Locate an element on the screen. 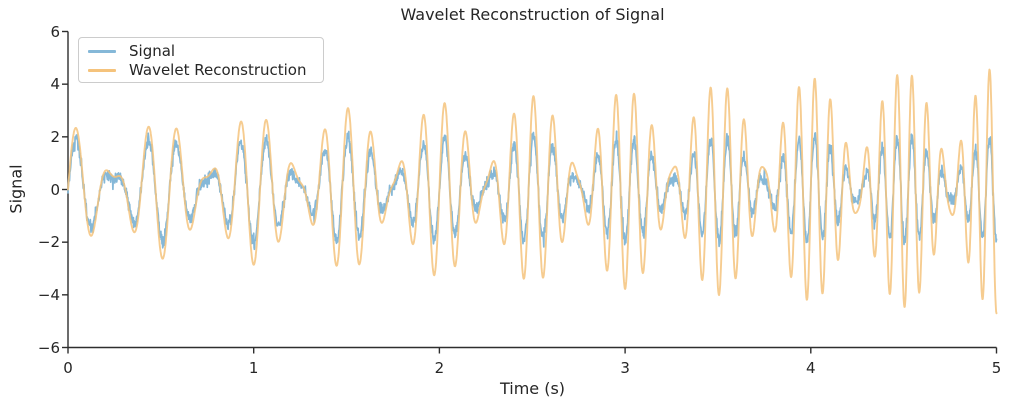 This screenshot has width=1011, height=411. y-tick-label: −6 is located at coordinates (48, 347).